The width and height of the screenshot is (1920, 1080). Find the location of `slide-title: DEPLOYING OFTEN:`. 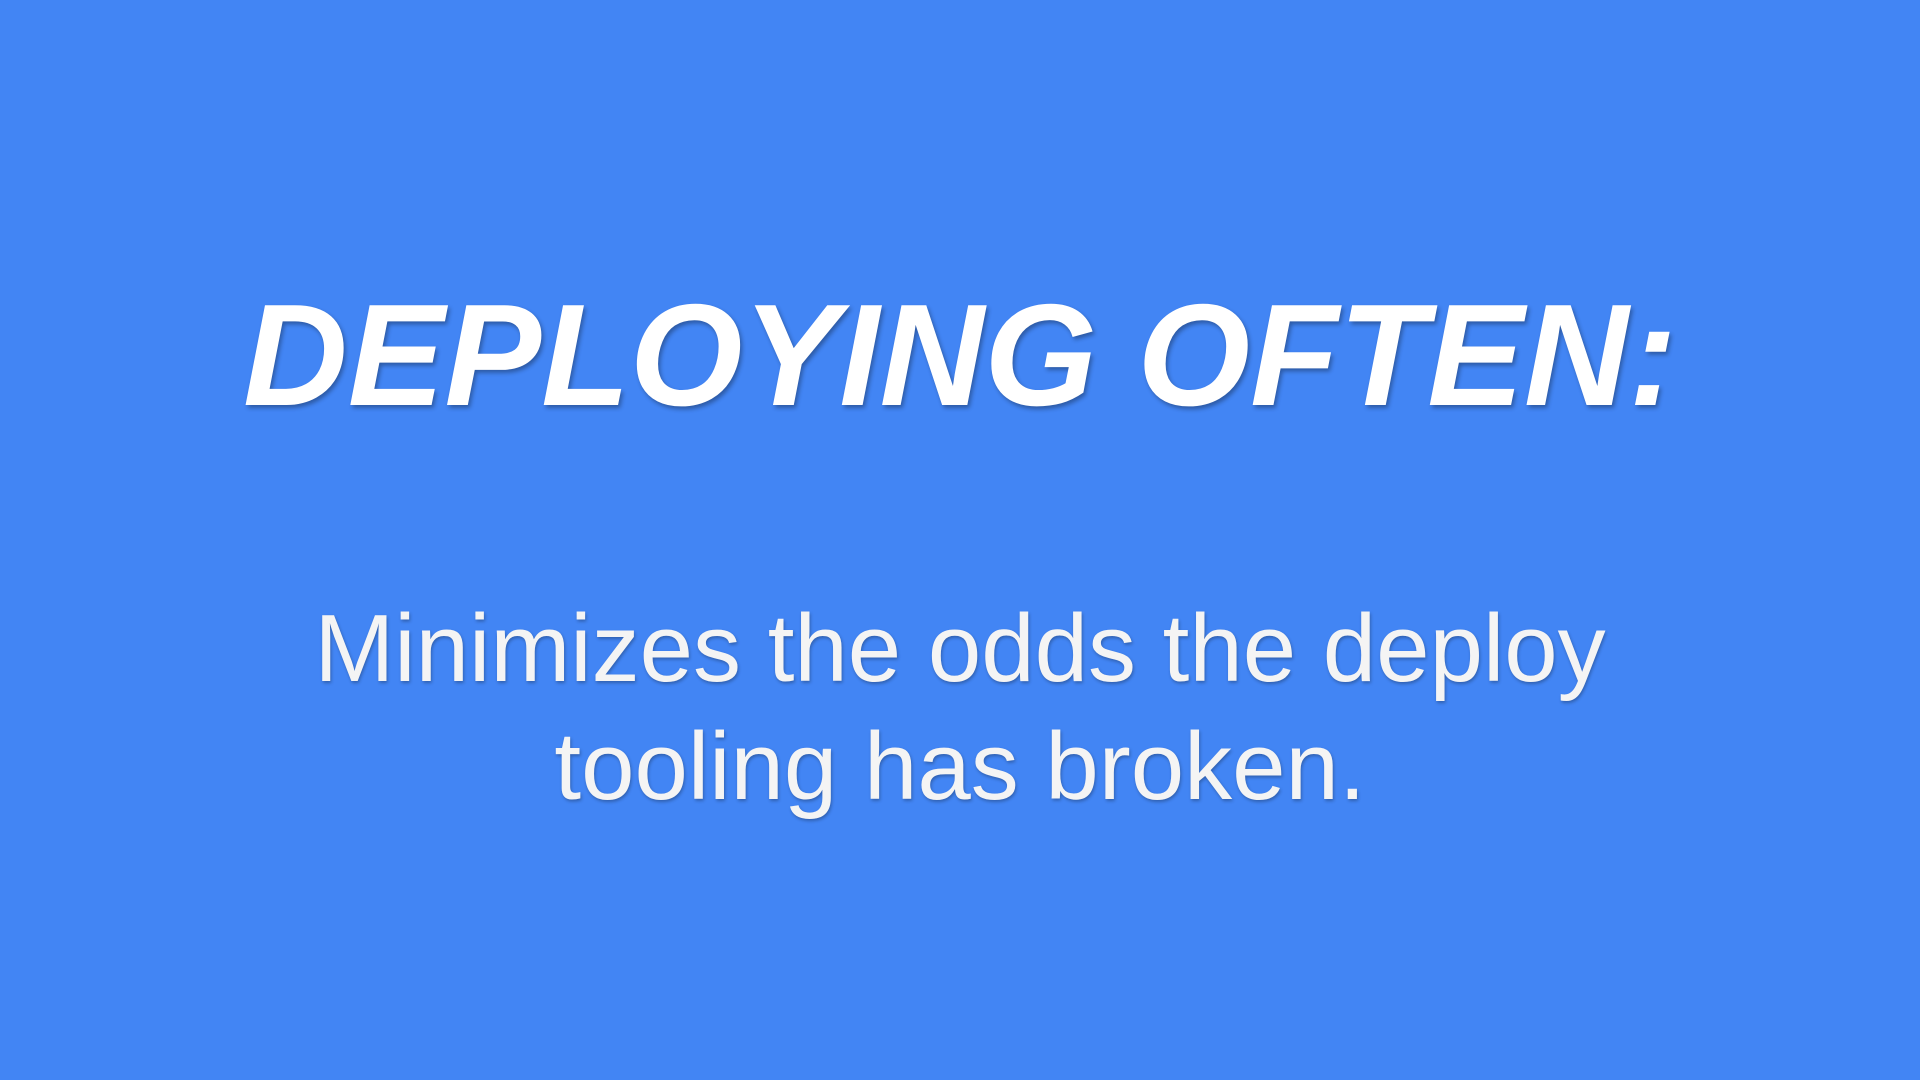

slide-title: DEPLOYING OFTEN: is located at coordinates (960, 355).